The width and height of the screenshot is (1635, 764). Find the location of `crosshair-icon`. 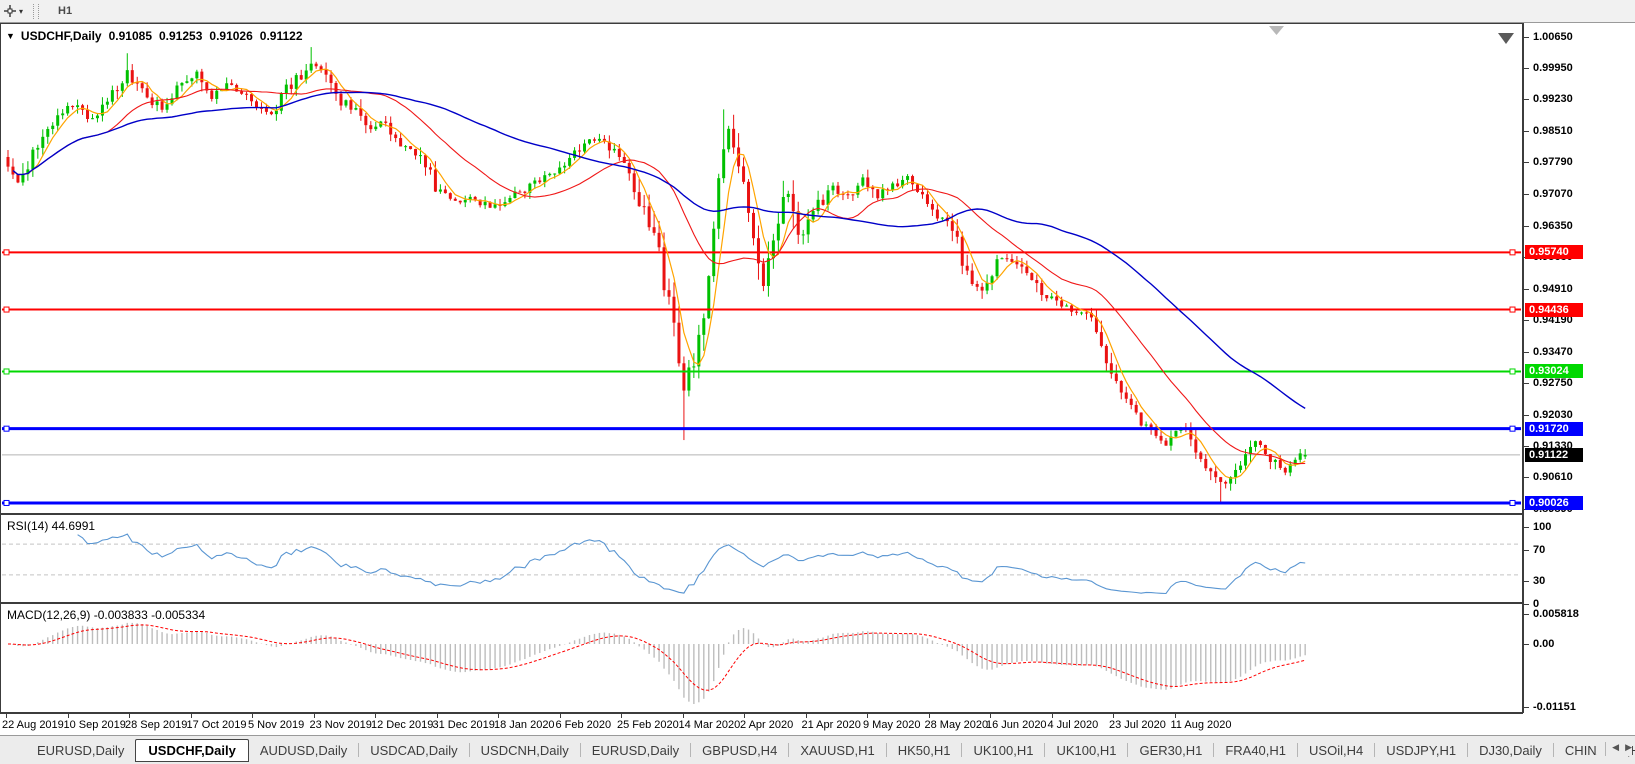

crosshair-icon is located at coordinates (10, 11).